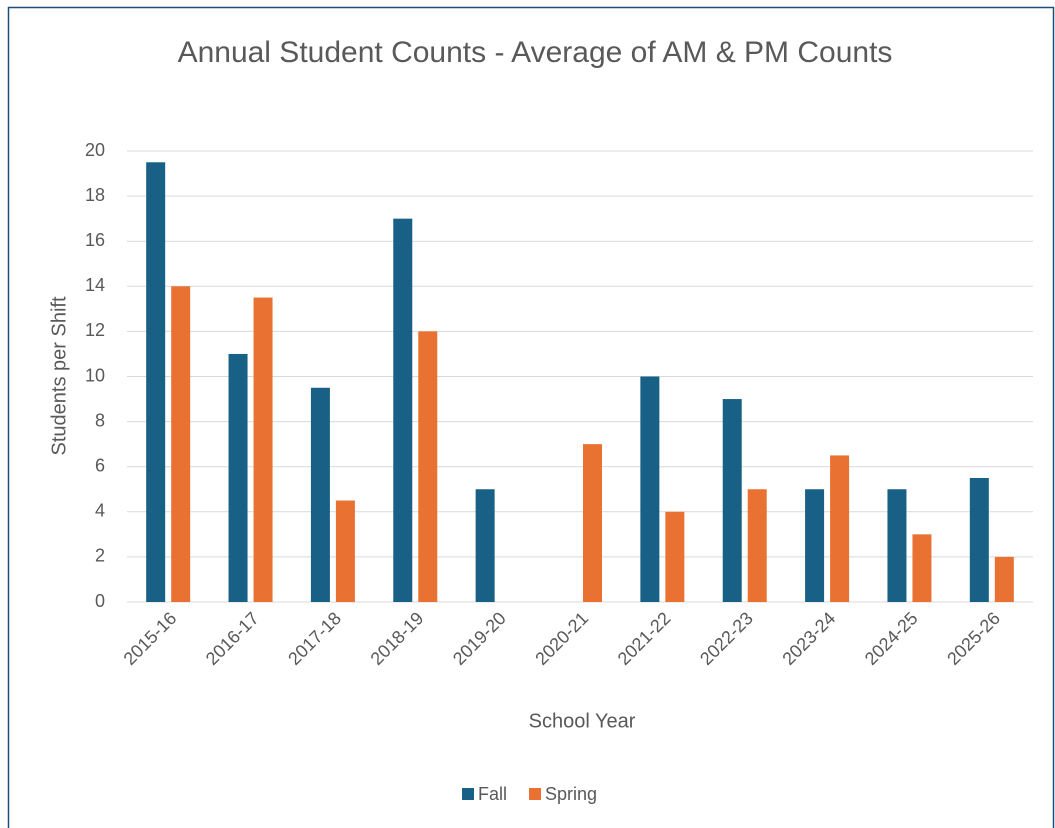 The height and width of the screenshot is (828, 1055). Describe the element at coordinates (95, 240) in the screenshot. I see `y-tick-label: 16` at that location.